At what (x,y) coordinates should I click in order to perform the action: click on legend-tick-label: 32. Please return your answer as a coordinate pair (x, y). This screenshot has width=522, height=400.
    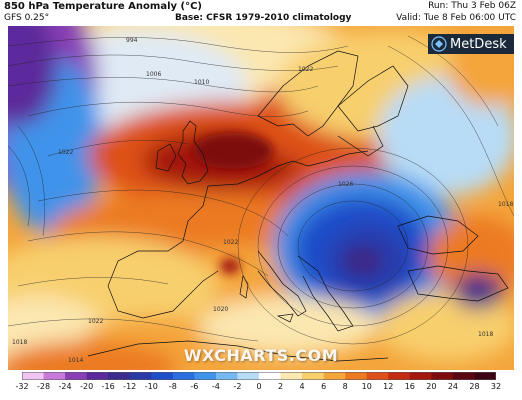
    Looking at the image, I should click on (496, 386).